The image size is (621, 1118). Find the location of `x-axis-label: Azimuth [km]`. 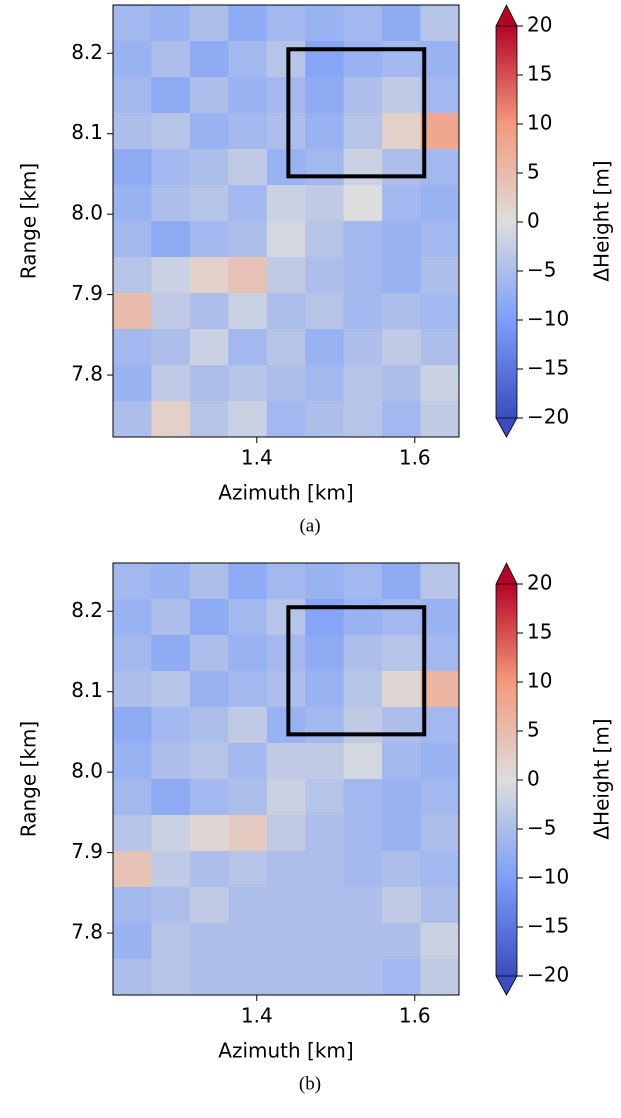

x-axis-label: Azimuth [km] is located at coordinates (285, 1051).